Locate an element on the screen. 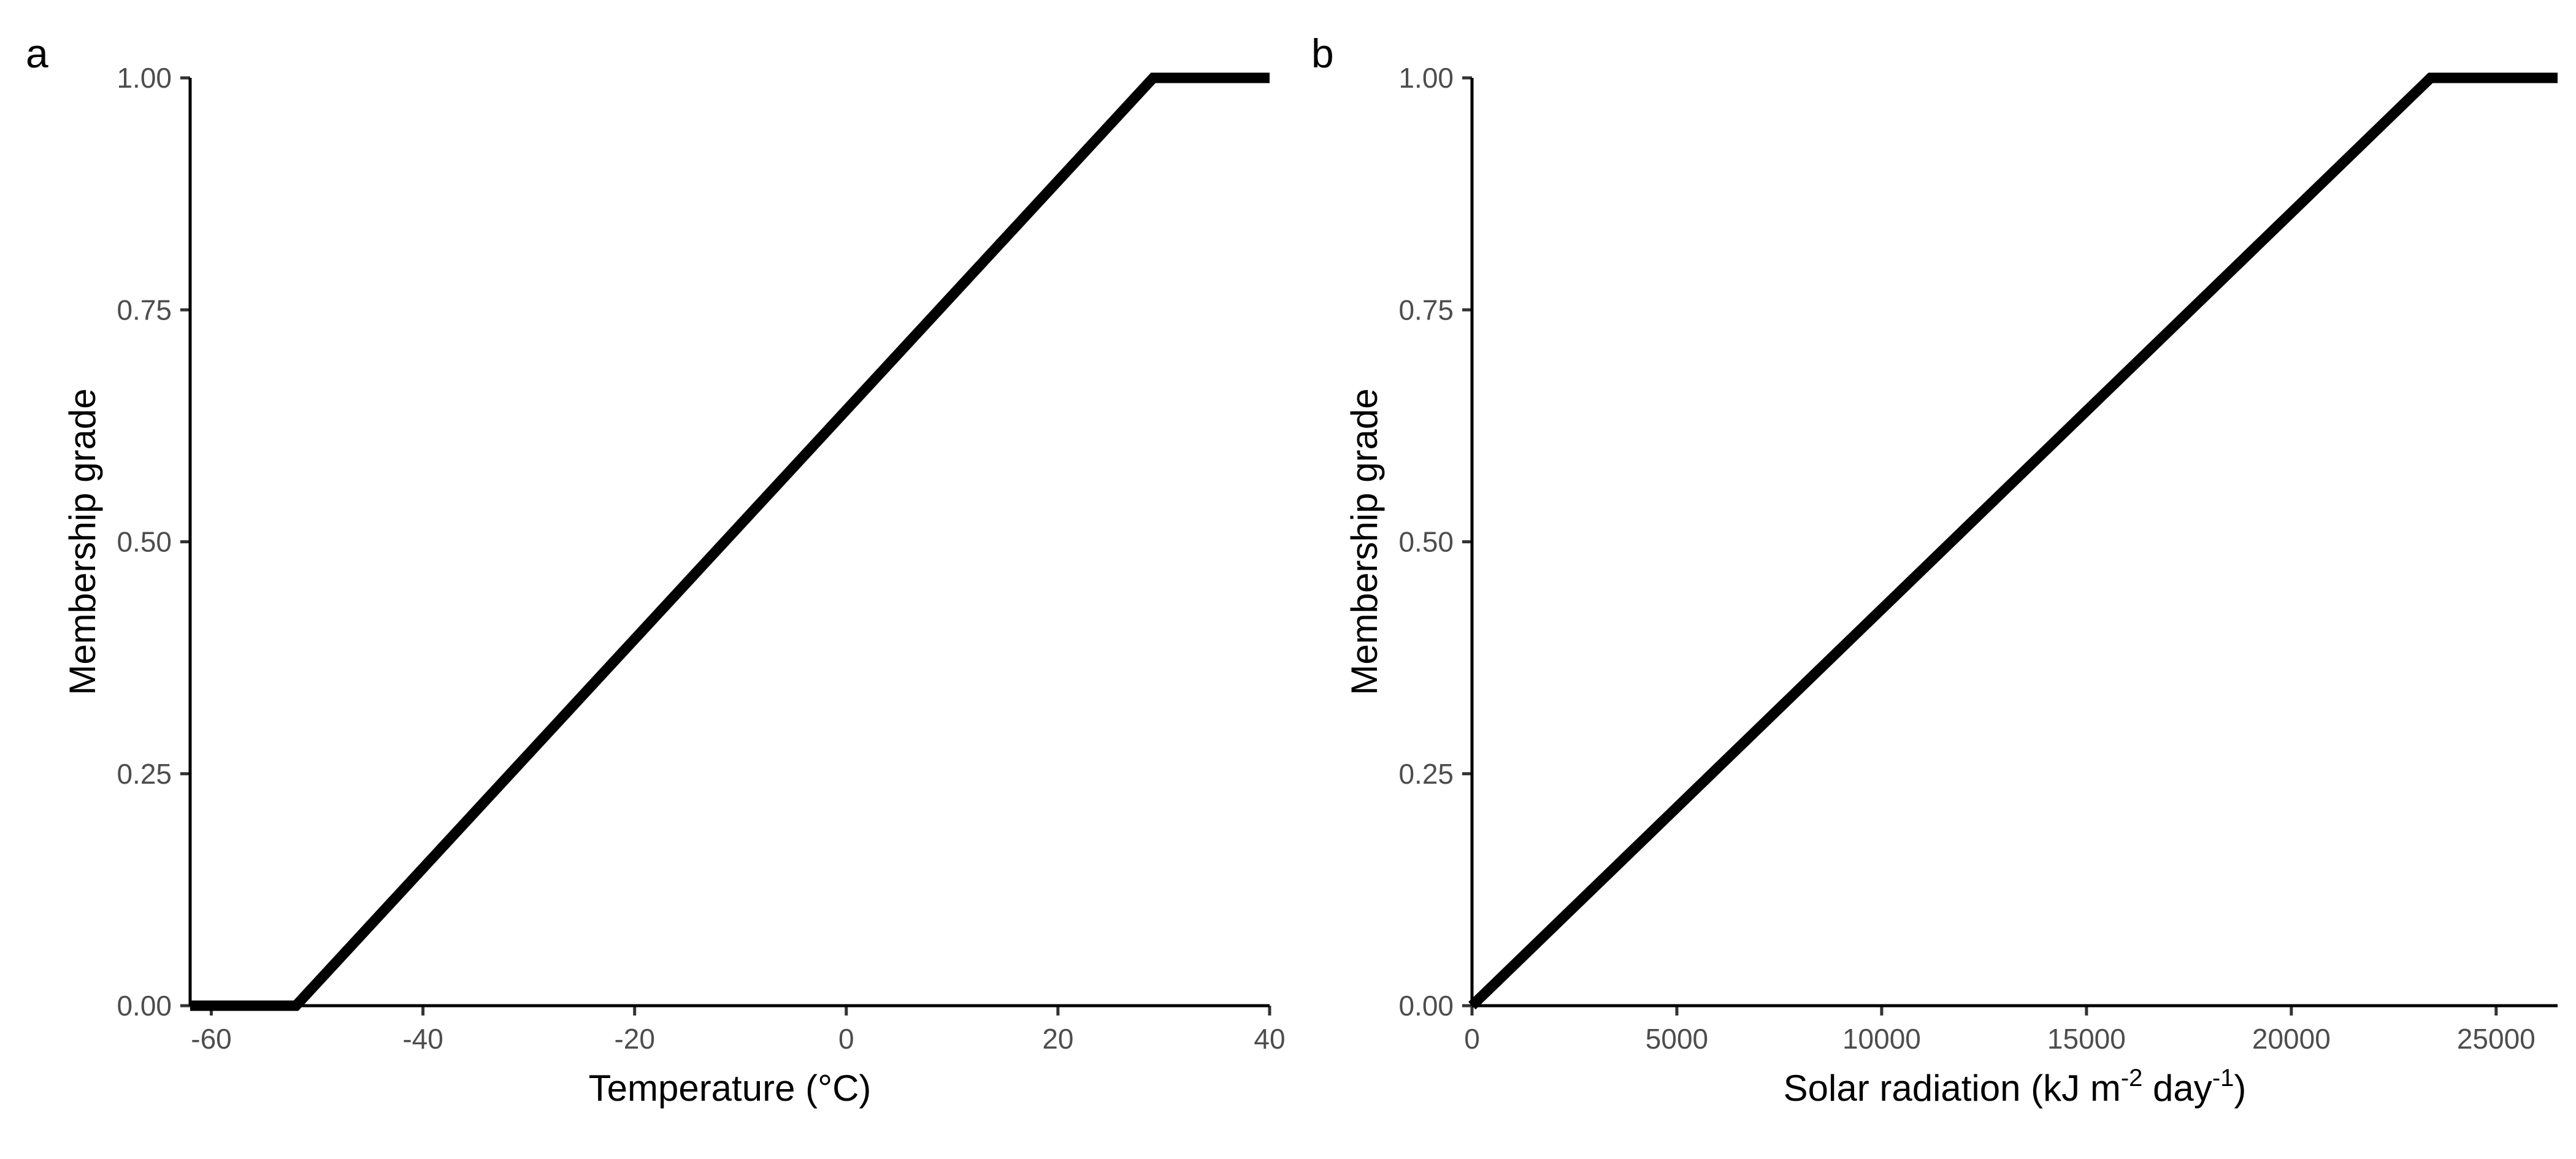  panel-b-x-tick-label: 15000 is located at coordinates (2086, 1039).